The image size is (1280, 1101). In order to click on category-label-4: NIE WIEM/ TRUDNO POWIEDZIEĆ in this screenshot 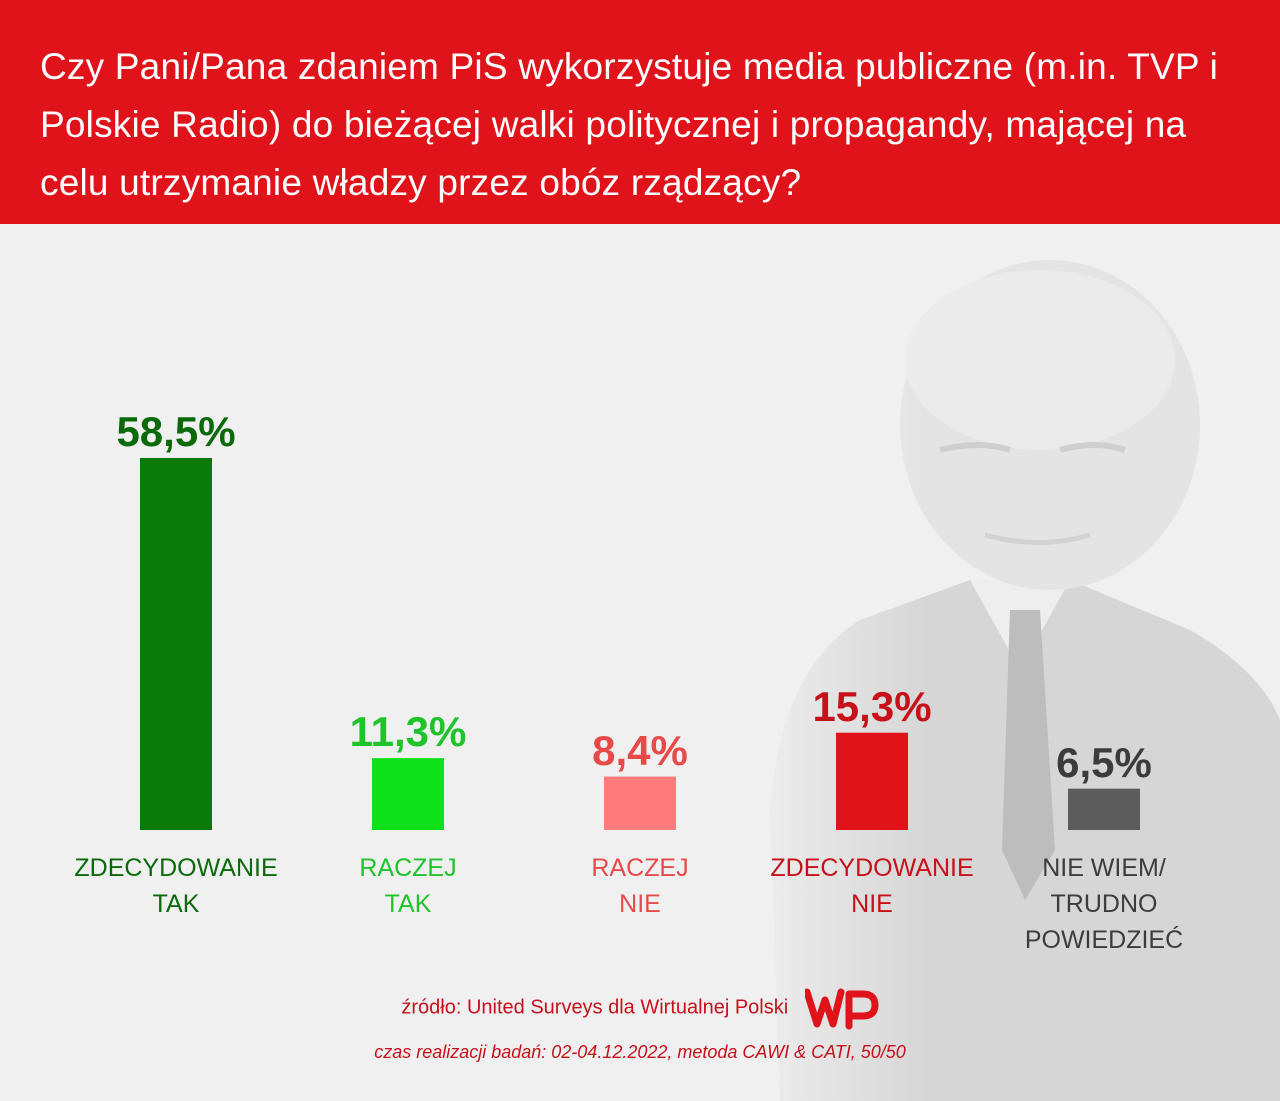, I will do `click(1104, 904)`.